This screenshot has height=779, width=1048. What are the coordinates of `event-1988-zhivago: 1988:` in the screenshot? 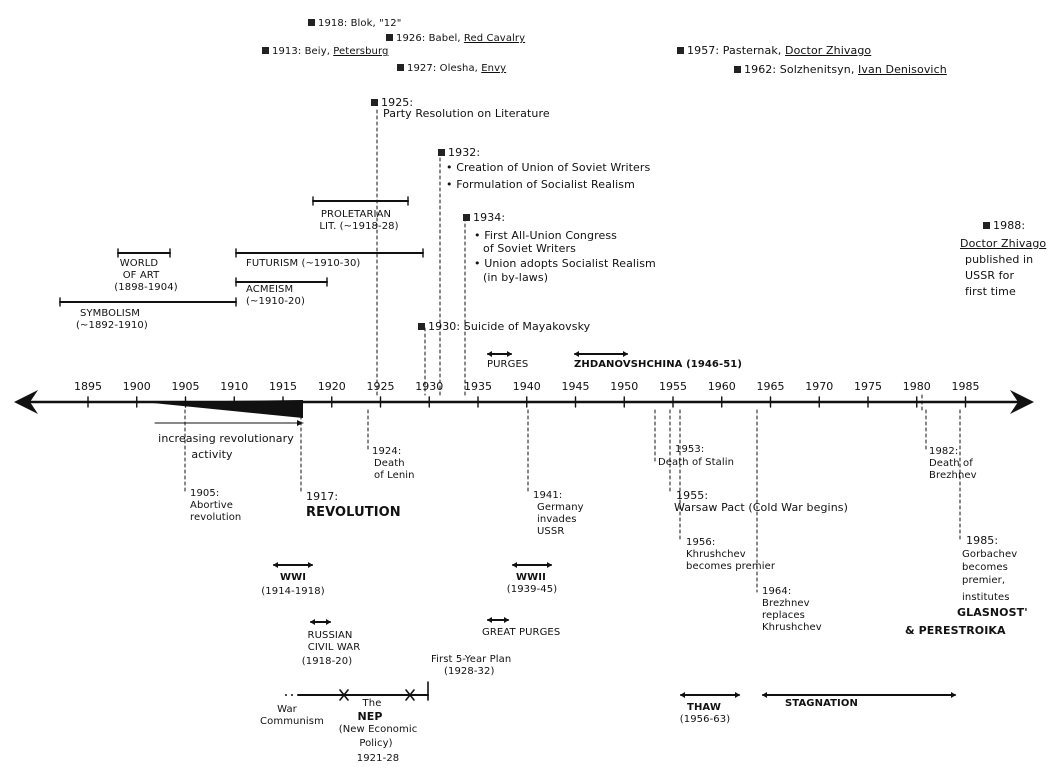 It's located at (1004, 225).